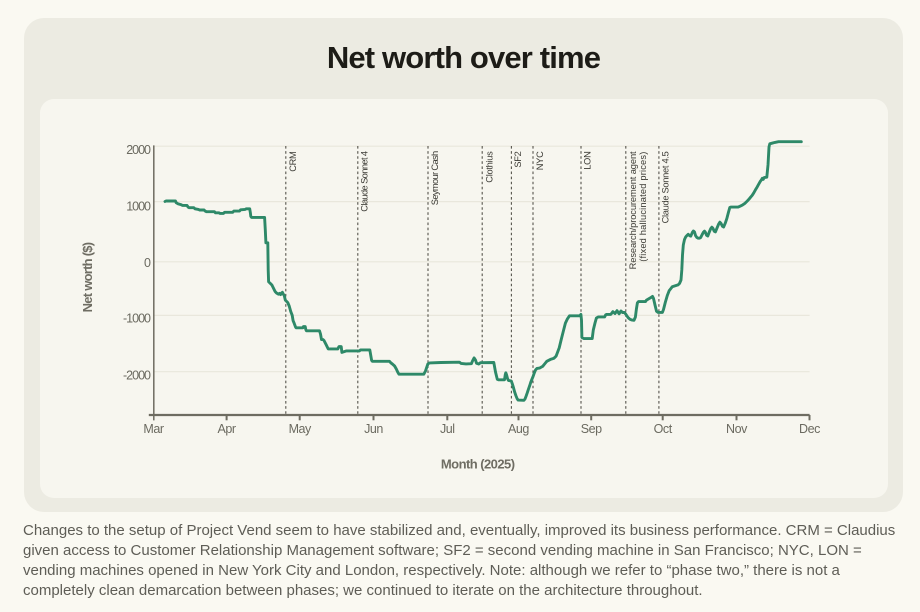 This screenshot has height=612, width=920. Describe the element at coordinates (518, 429) in the screenshot. I see `svg-text: Aug` at that location.